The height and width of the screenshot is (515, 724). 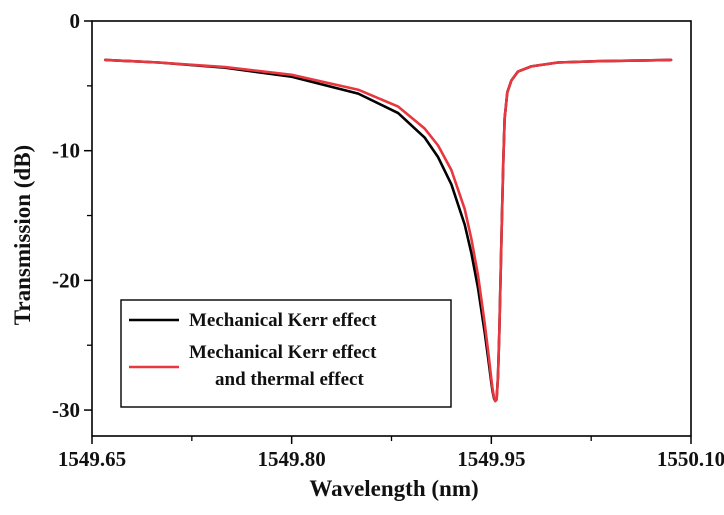 I want to click on x-axis-title: Wavelength (nm), so click(x=393, y=488).